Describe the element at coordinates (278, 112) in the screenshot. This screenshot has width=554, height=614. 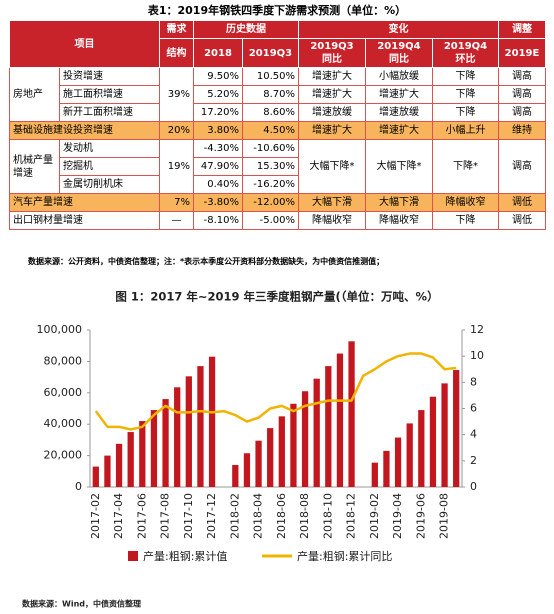
I see `table-row: 新开工面积增速 17.20% 8.60% 增速放缓 增速放缓 下降 调高` at that location.